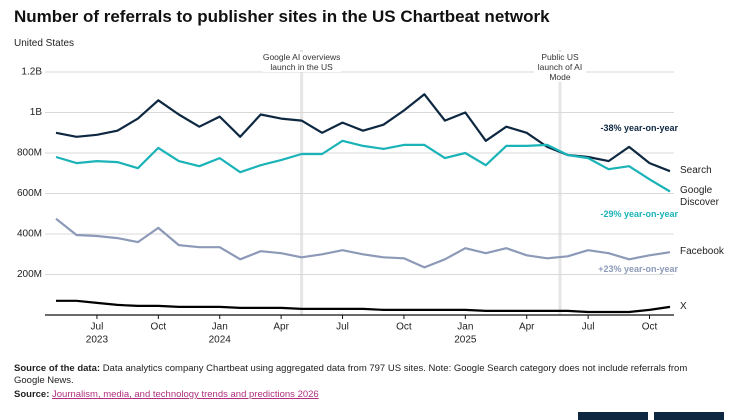  I want to click on series-note: -29% year-on-year, so click(639, 214).